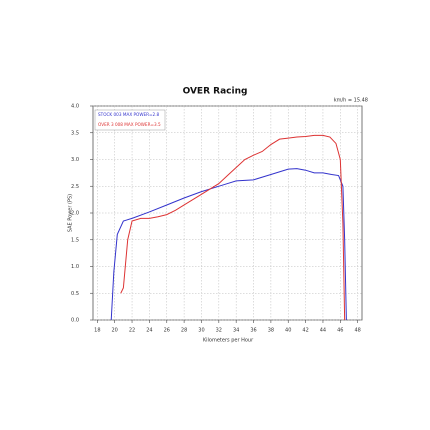 This screenshot has height=430, width=430. I want to click on y-axis-label: SAE Power (PS), so click(71, 213).